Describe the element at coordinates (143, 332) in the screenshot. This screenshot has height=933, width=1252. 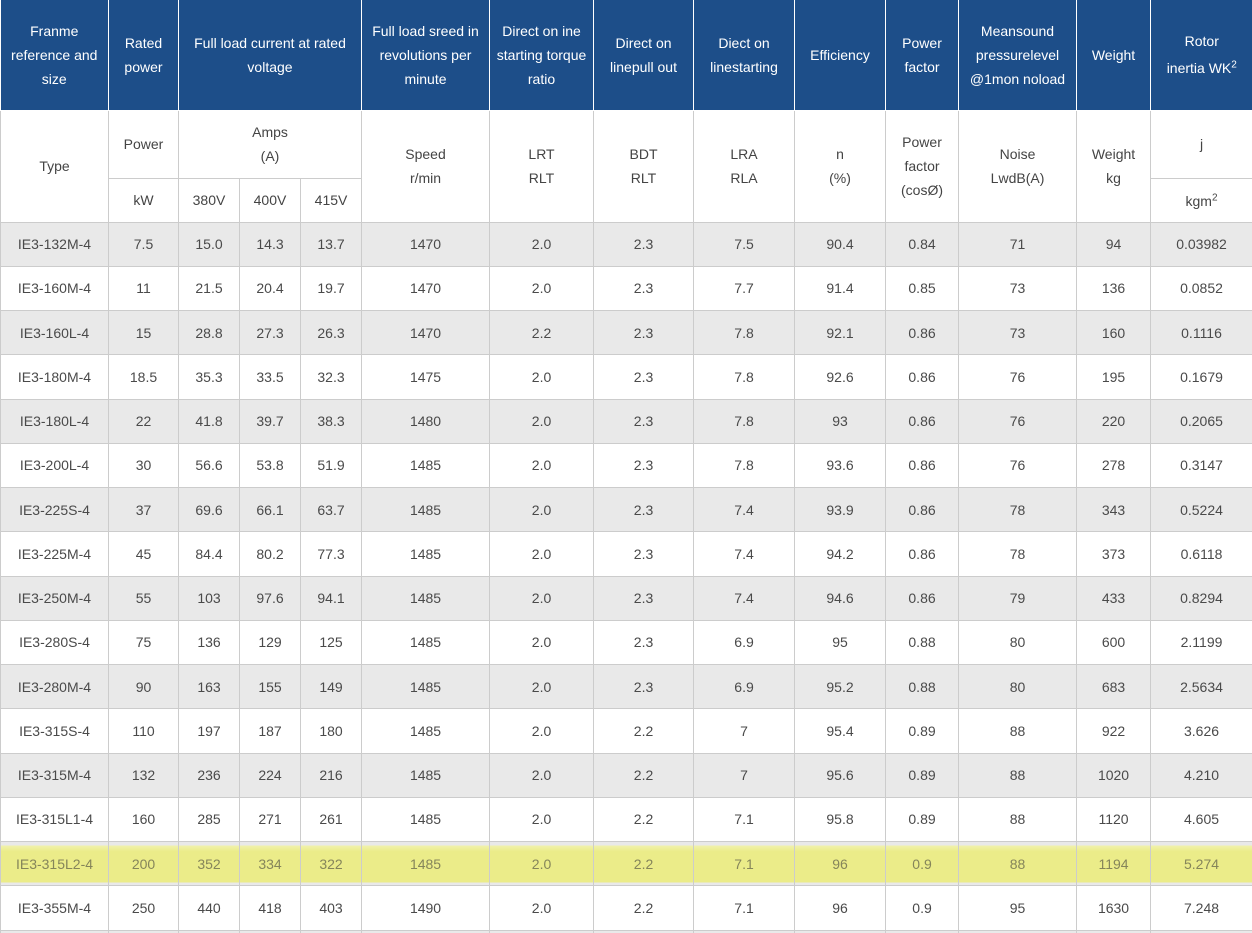
I see `cell-kw: 15` at that location.